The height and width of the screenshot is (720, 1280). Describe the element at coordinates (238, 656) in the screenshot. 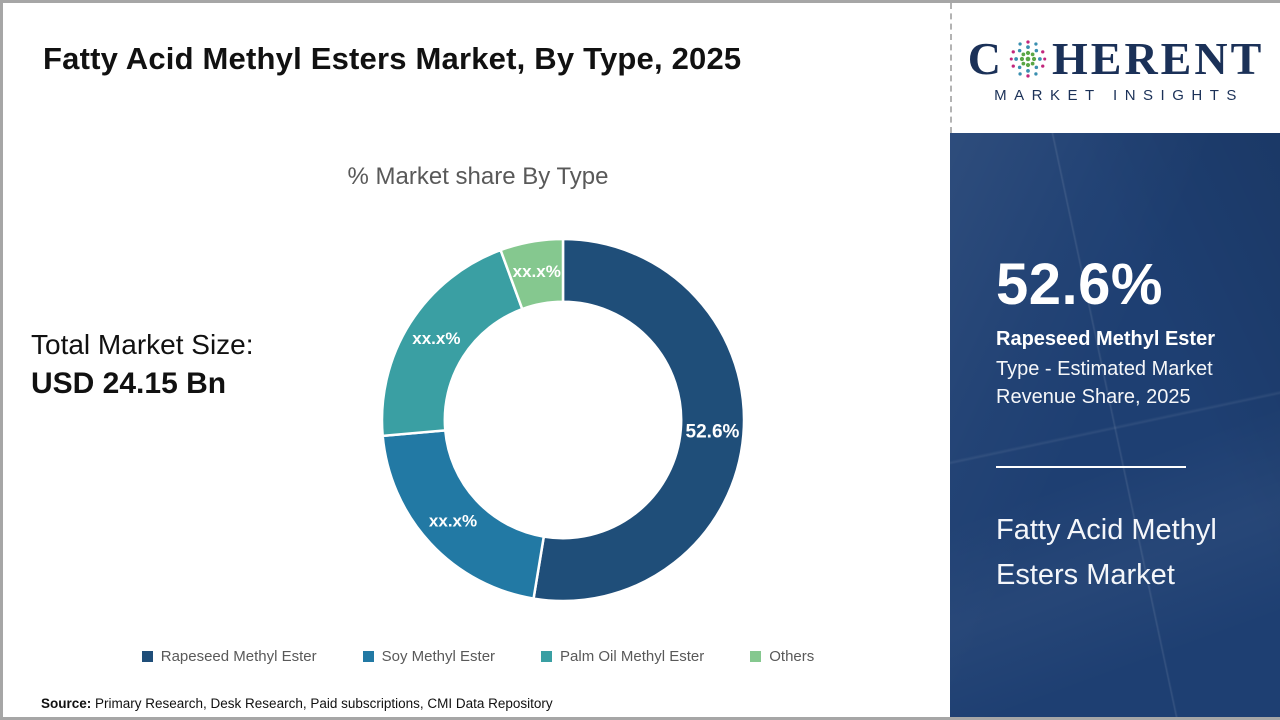

I see `legend-label: Rapeseed Methyl Ester` at that location.